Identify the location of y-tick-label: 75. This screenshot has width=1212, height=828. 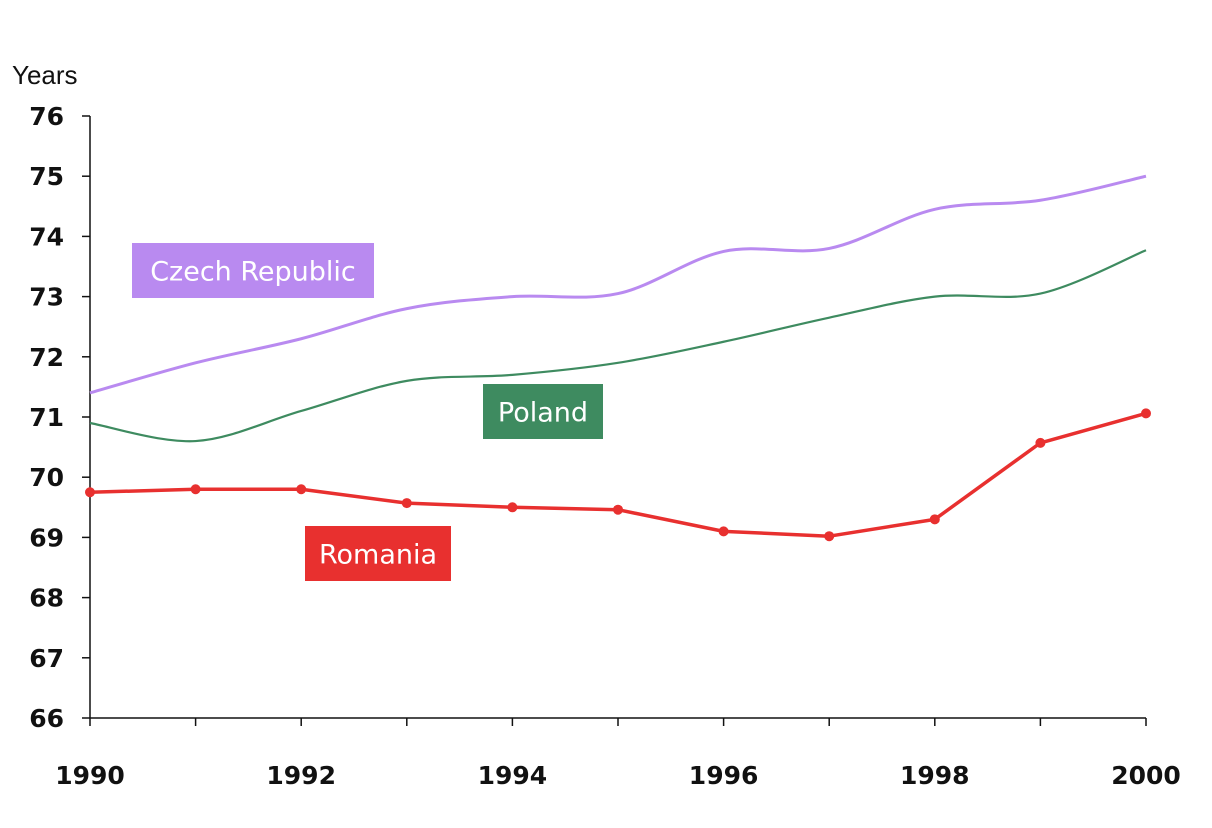
(46, 176).